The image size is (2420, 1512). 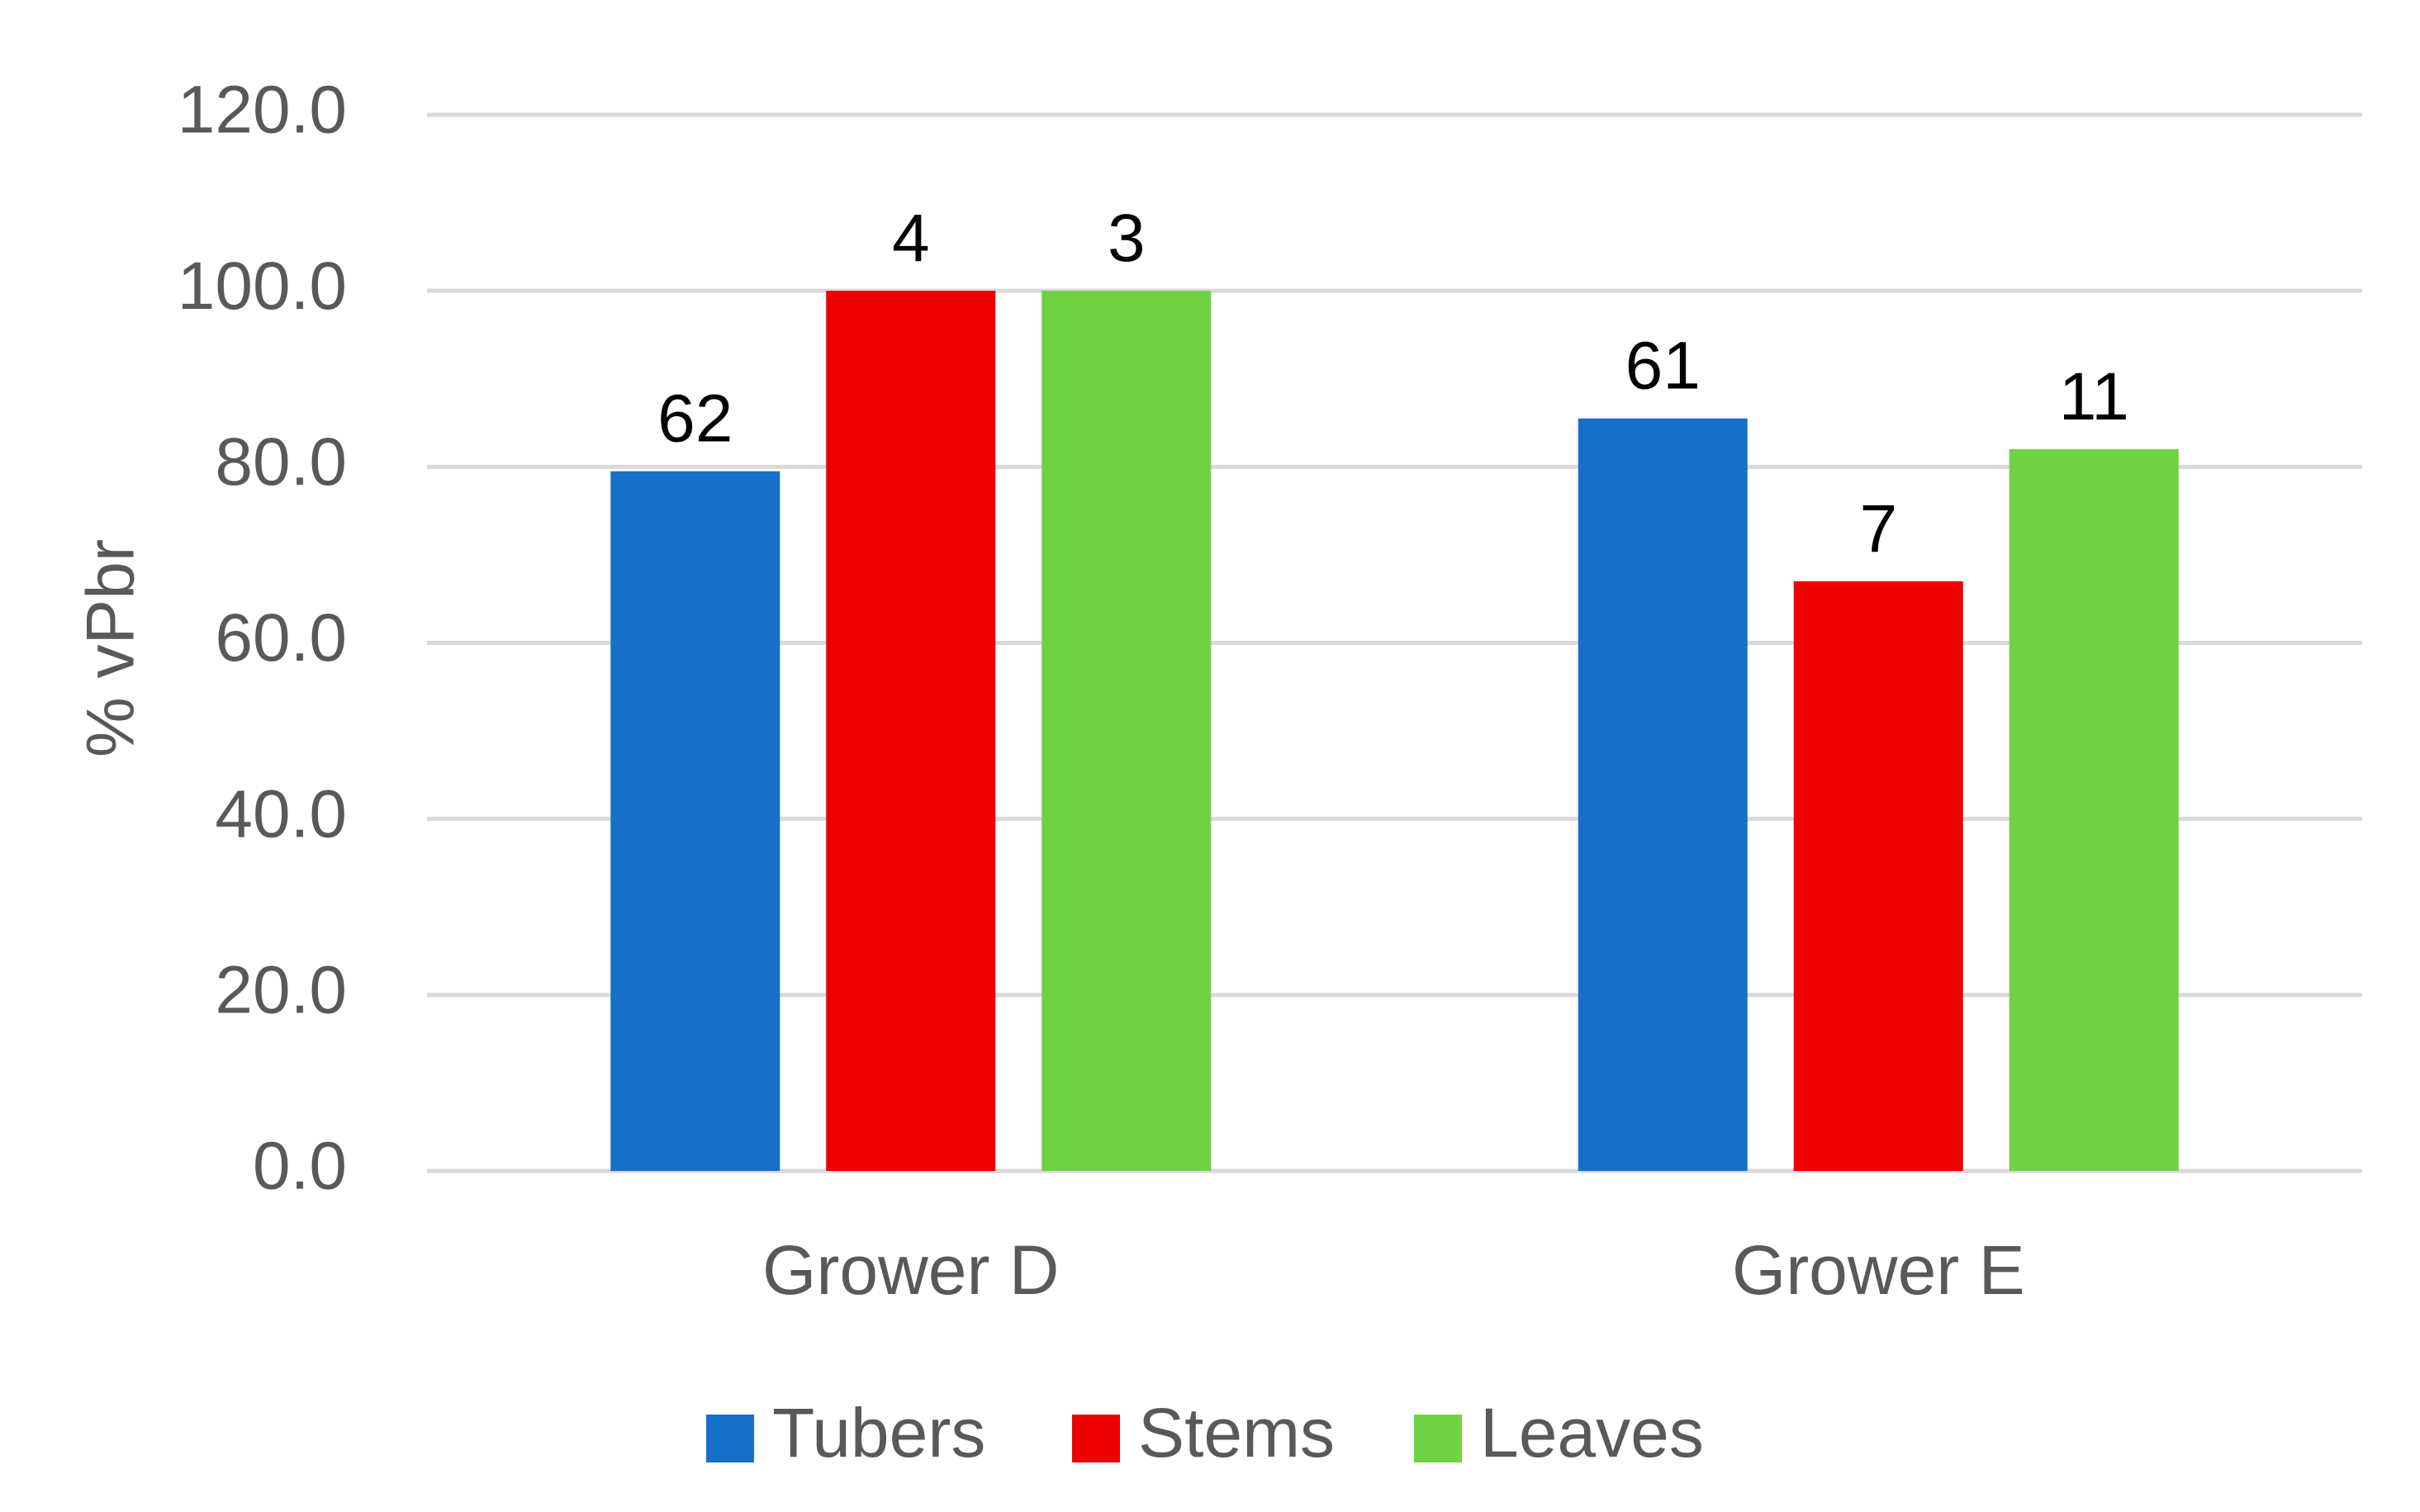 I want to click on legend-label-leaves: Leaves, so click(x=1592, y=1433).